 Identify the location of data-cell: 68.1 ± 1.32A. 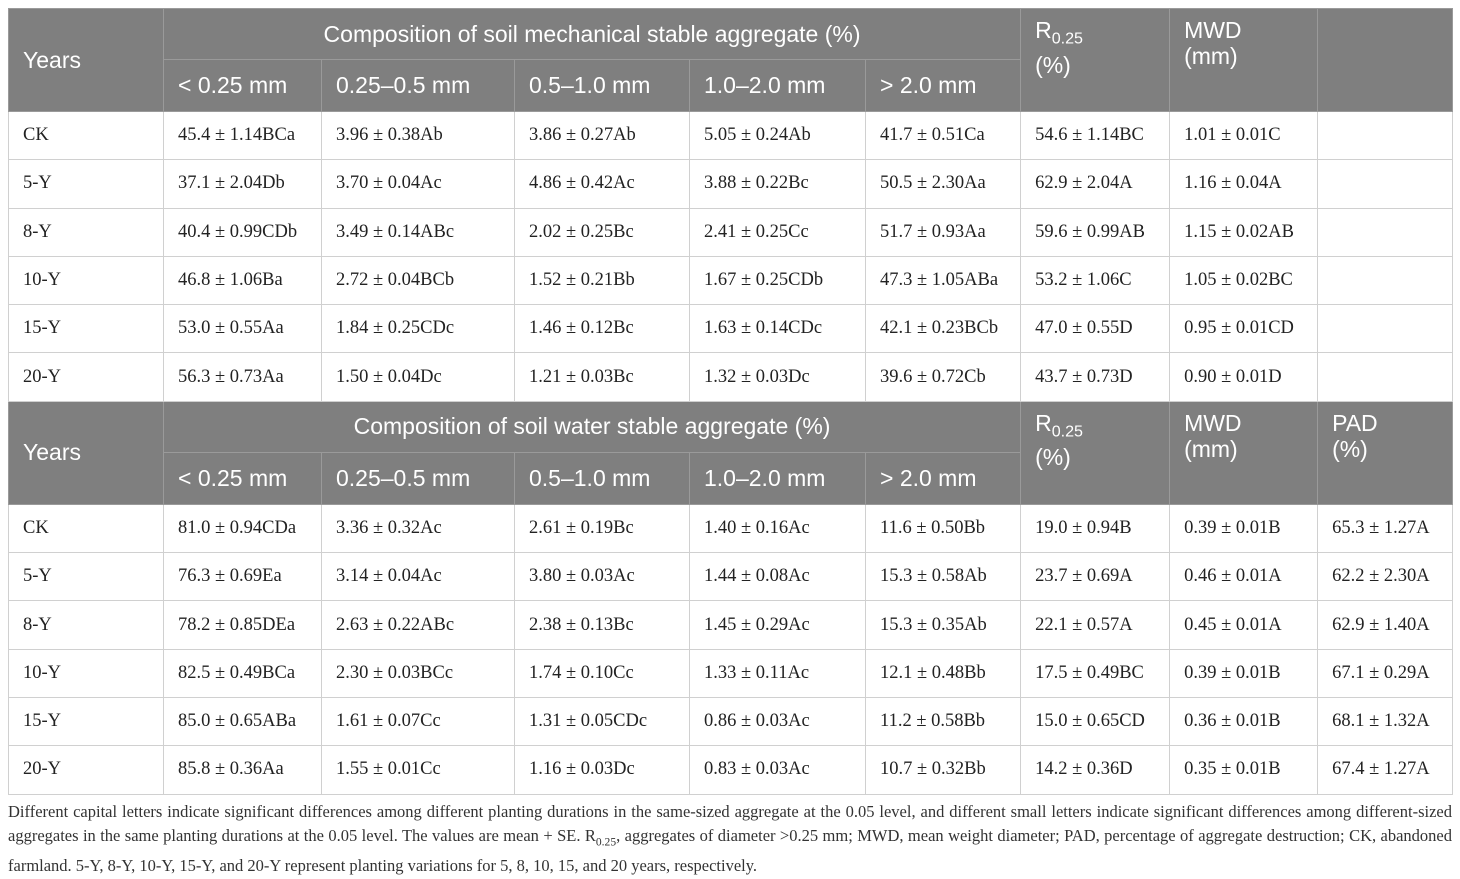
(1385, 721).